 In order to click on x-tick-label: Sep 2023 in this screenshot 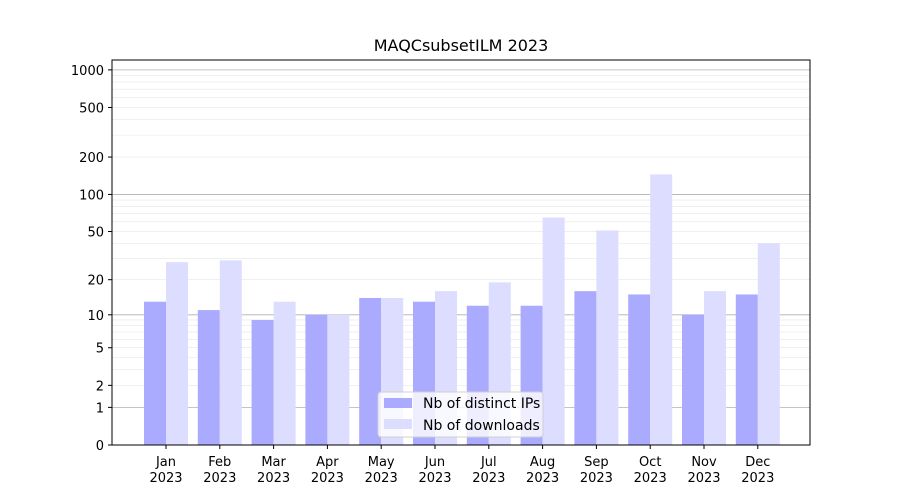, I will do `click(596, 470)`.